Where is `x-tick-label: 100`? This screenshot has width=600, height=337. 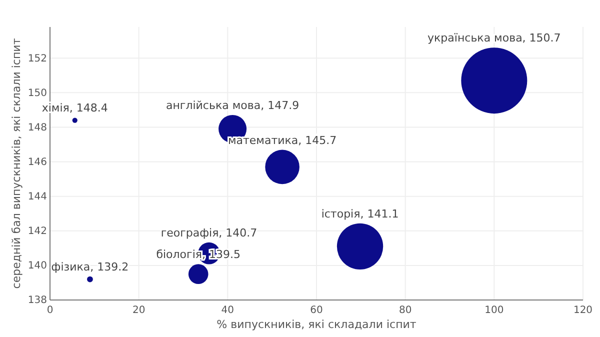 x-tick-label: 100 is located at coordinates (494, 310).